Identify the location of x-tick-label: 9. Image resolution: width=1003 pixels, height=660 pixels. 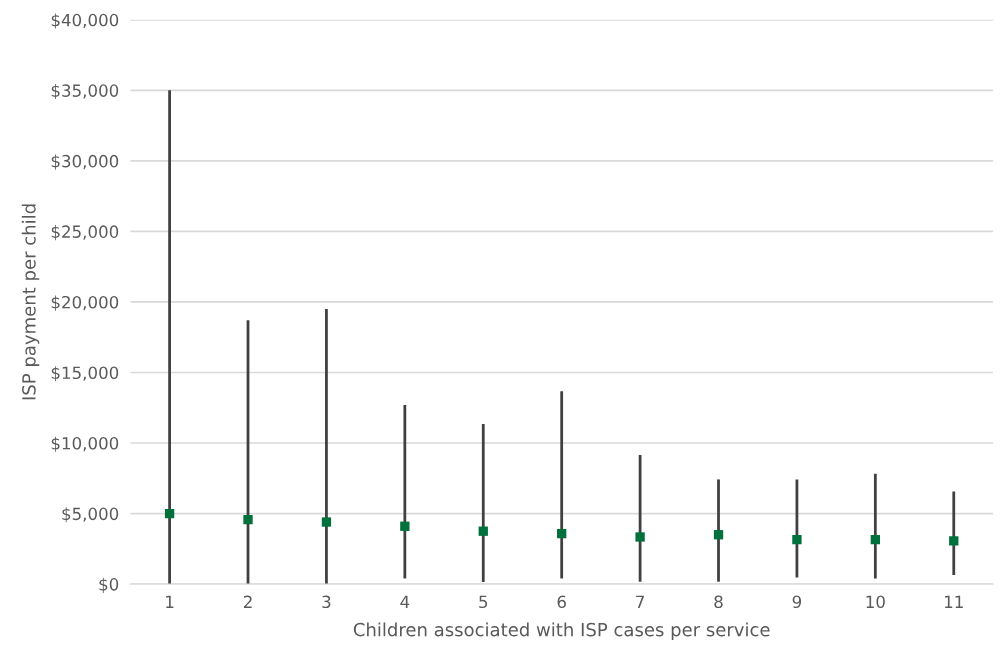
(797, 602).